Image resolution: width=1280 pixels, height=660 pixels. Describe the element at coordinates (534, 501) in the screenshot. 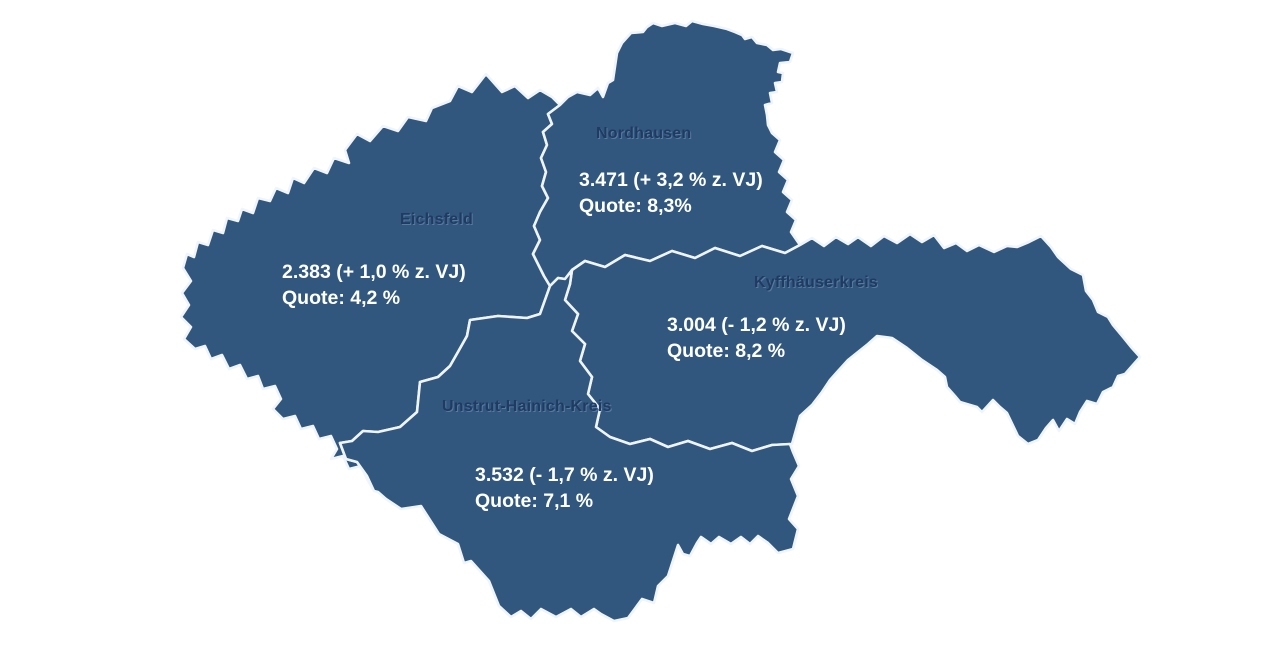

I see `stats-quote-line: Quote: 7,1 %` at that location.